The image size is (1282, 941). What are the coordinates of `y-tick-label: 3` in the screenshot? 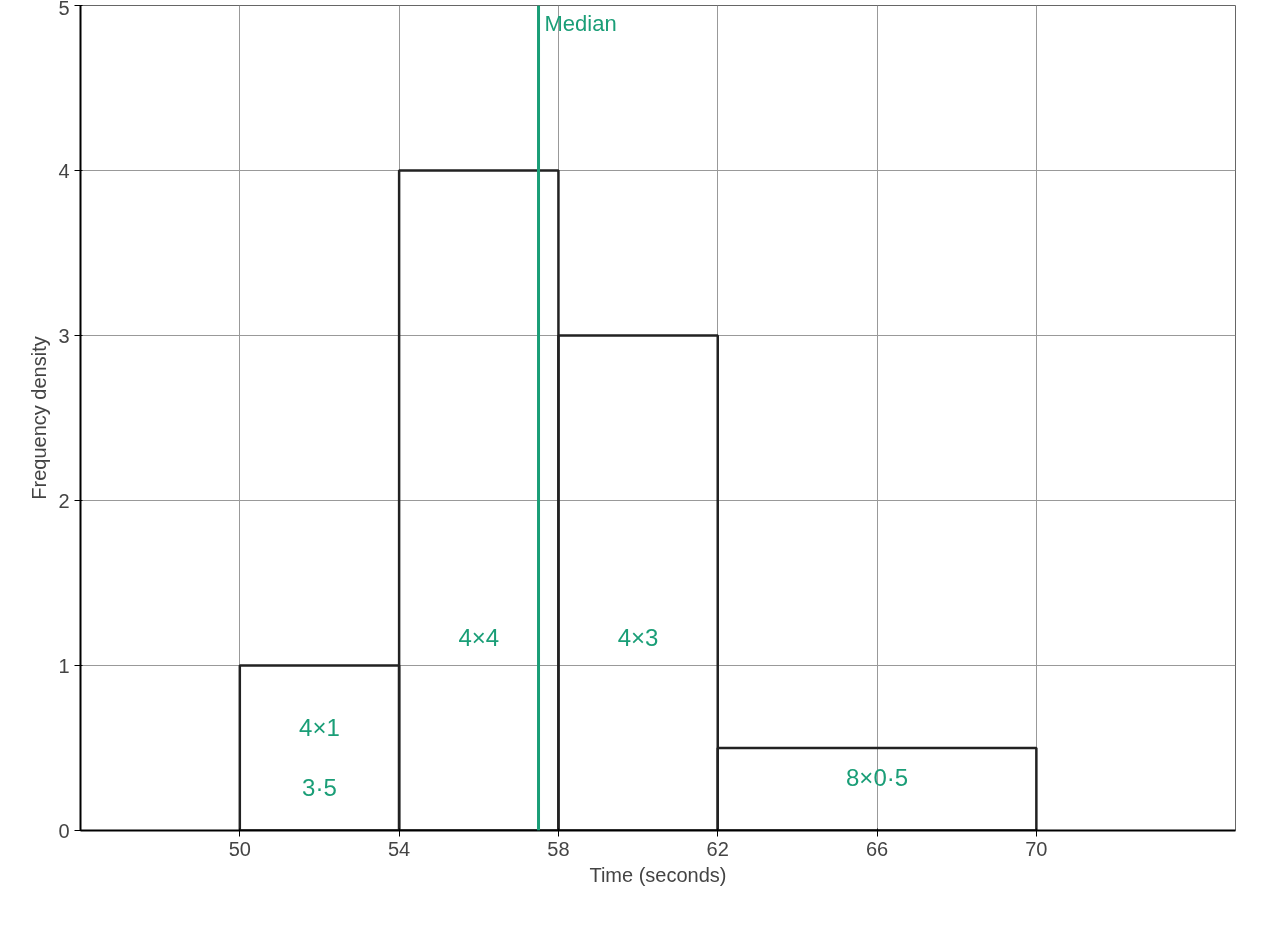 It's located at (64, 335).